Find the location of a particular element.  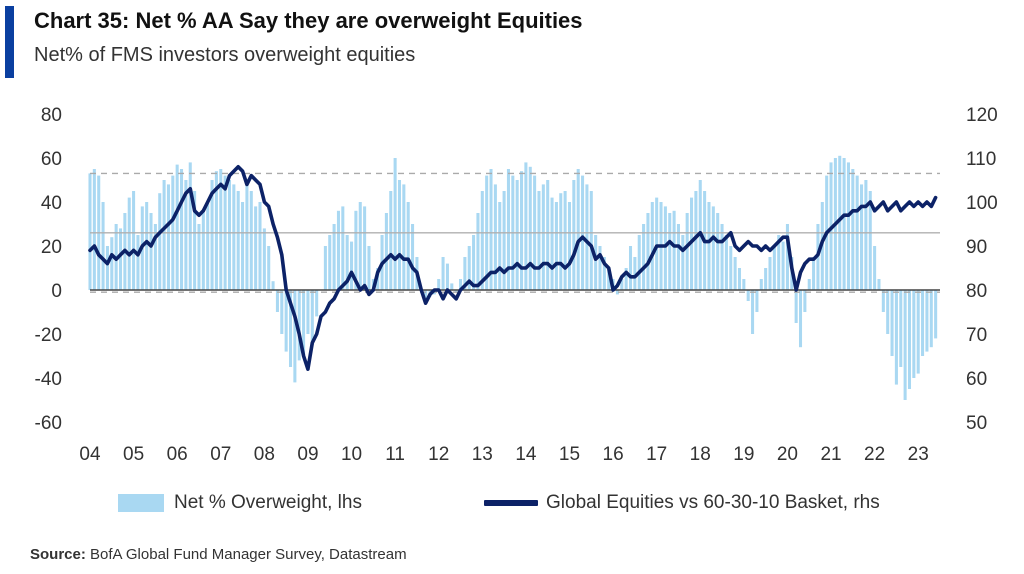

left-tick-label-0: 80 is located at coordinates (51, 115).